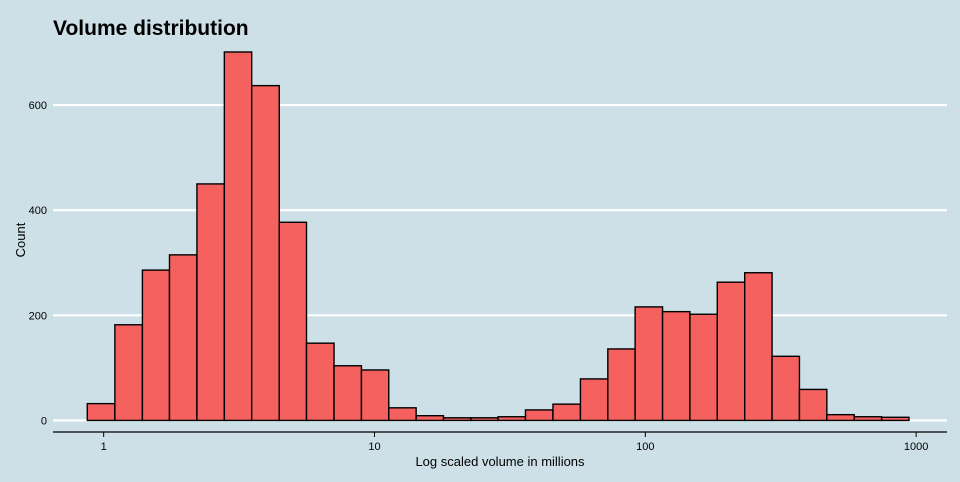 This screenshot has width=960, height=482. What do you see at coordinates (104, 447) in the screenshot?
I see `x-tick-label: 1` at bounding box center [104, 447].